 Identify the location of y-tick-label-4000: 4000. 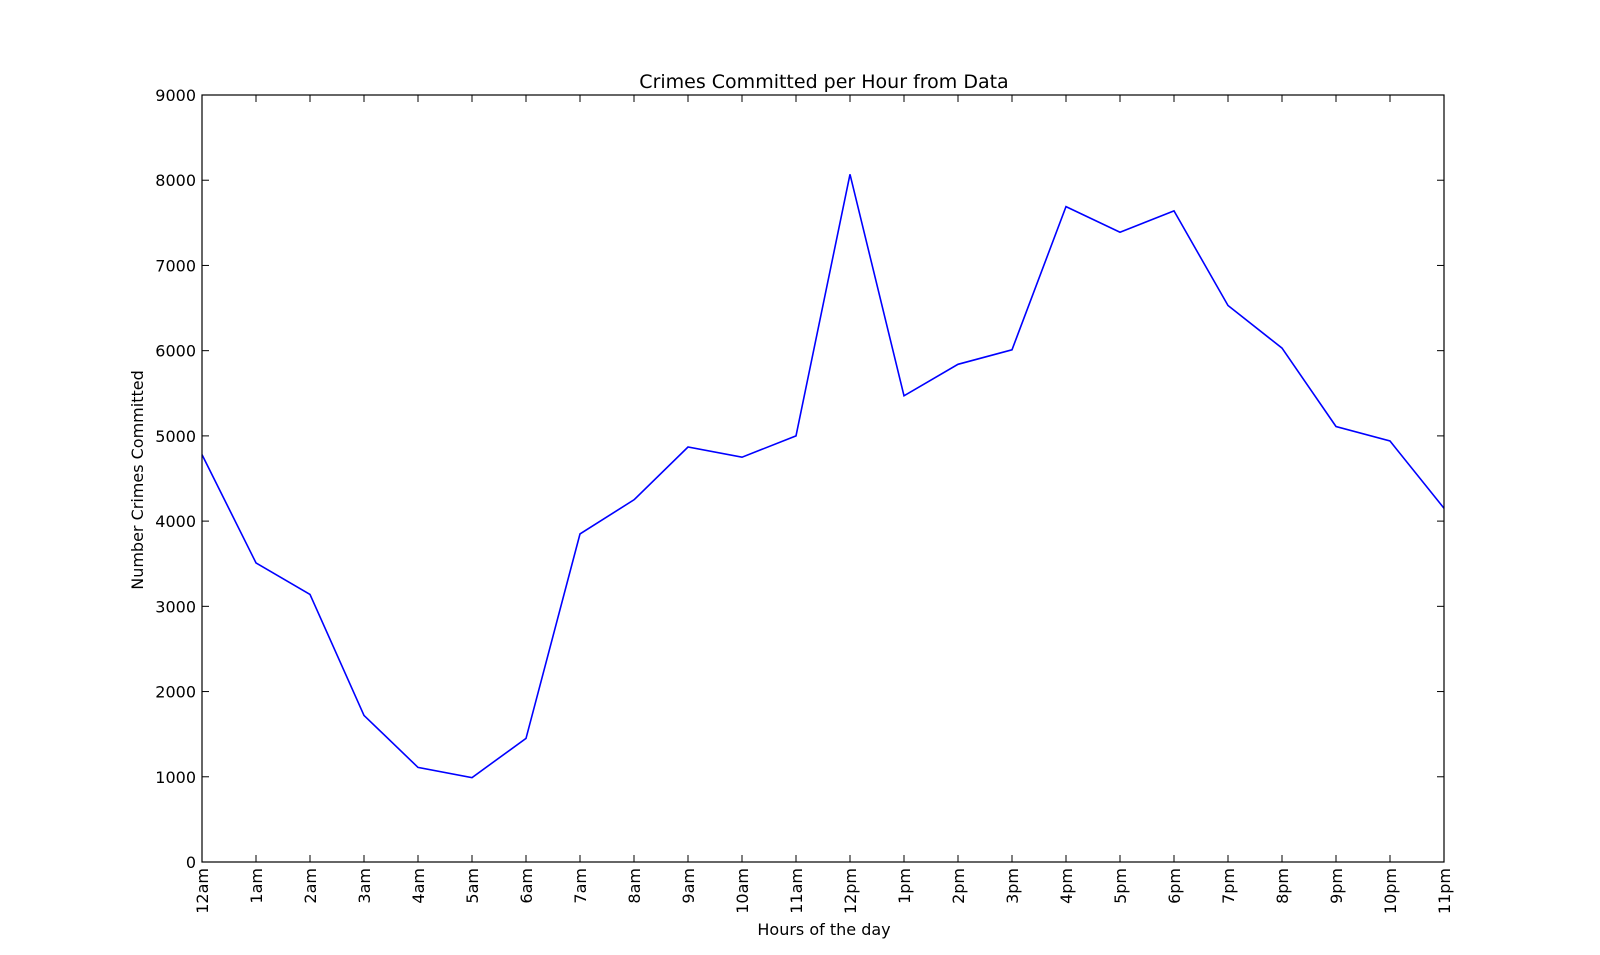
(175, 521).